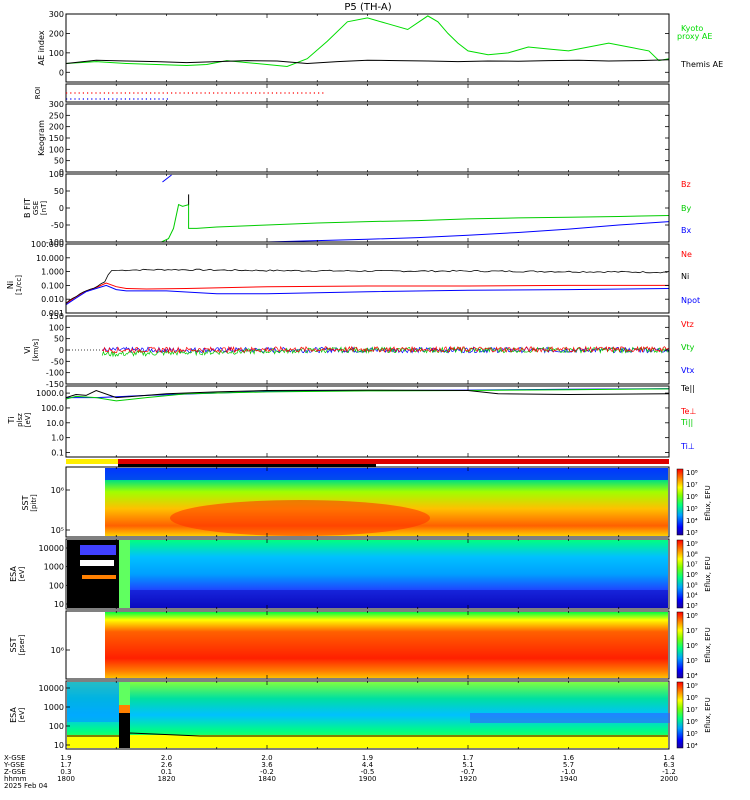 The width and height of the screenshot is (750, 800). What do you see at coordinates (267, 779) in the screenshot?
I see `ephem-value: 1840` at bounding box center [267, 779].